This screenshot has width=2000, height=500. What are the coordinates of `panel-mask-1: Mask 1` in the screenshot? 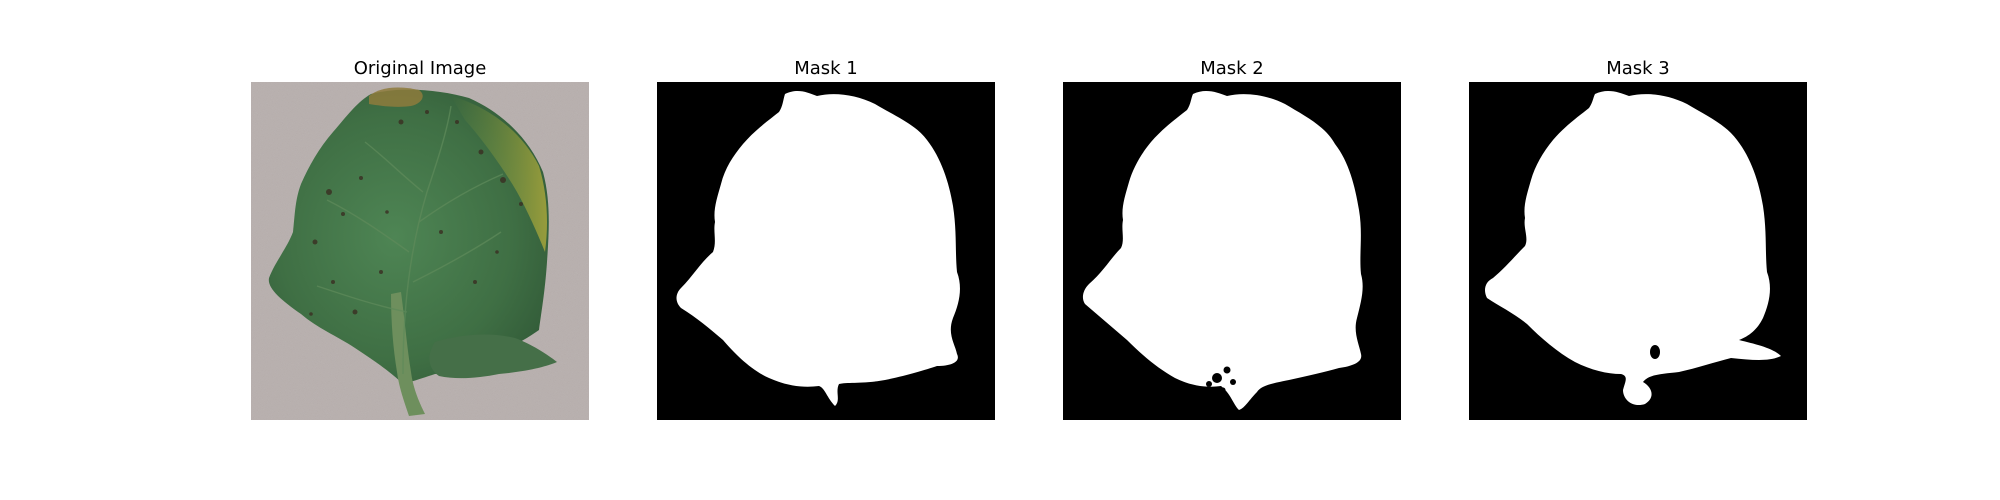 It's located at (826, 238).